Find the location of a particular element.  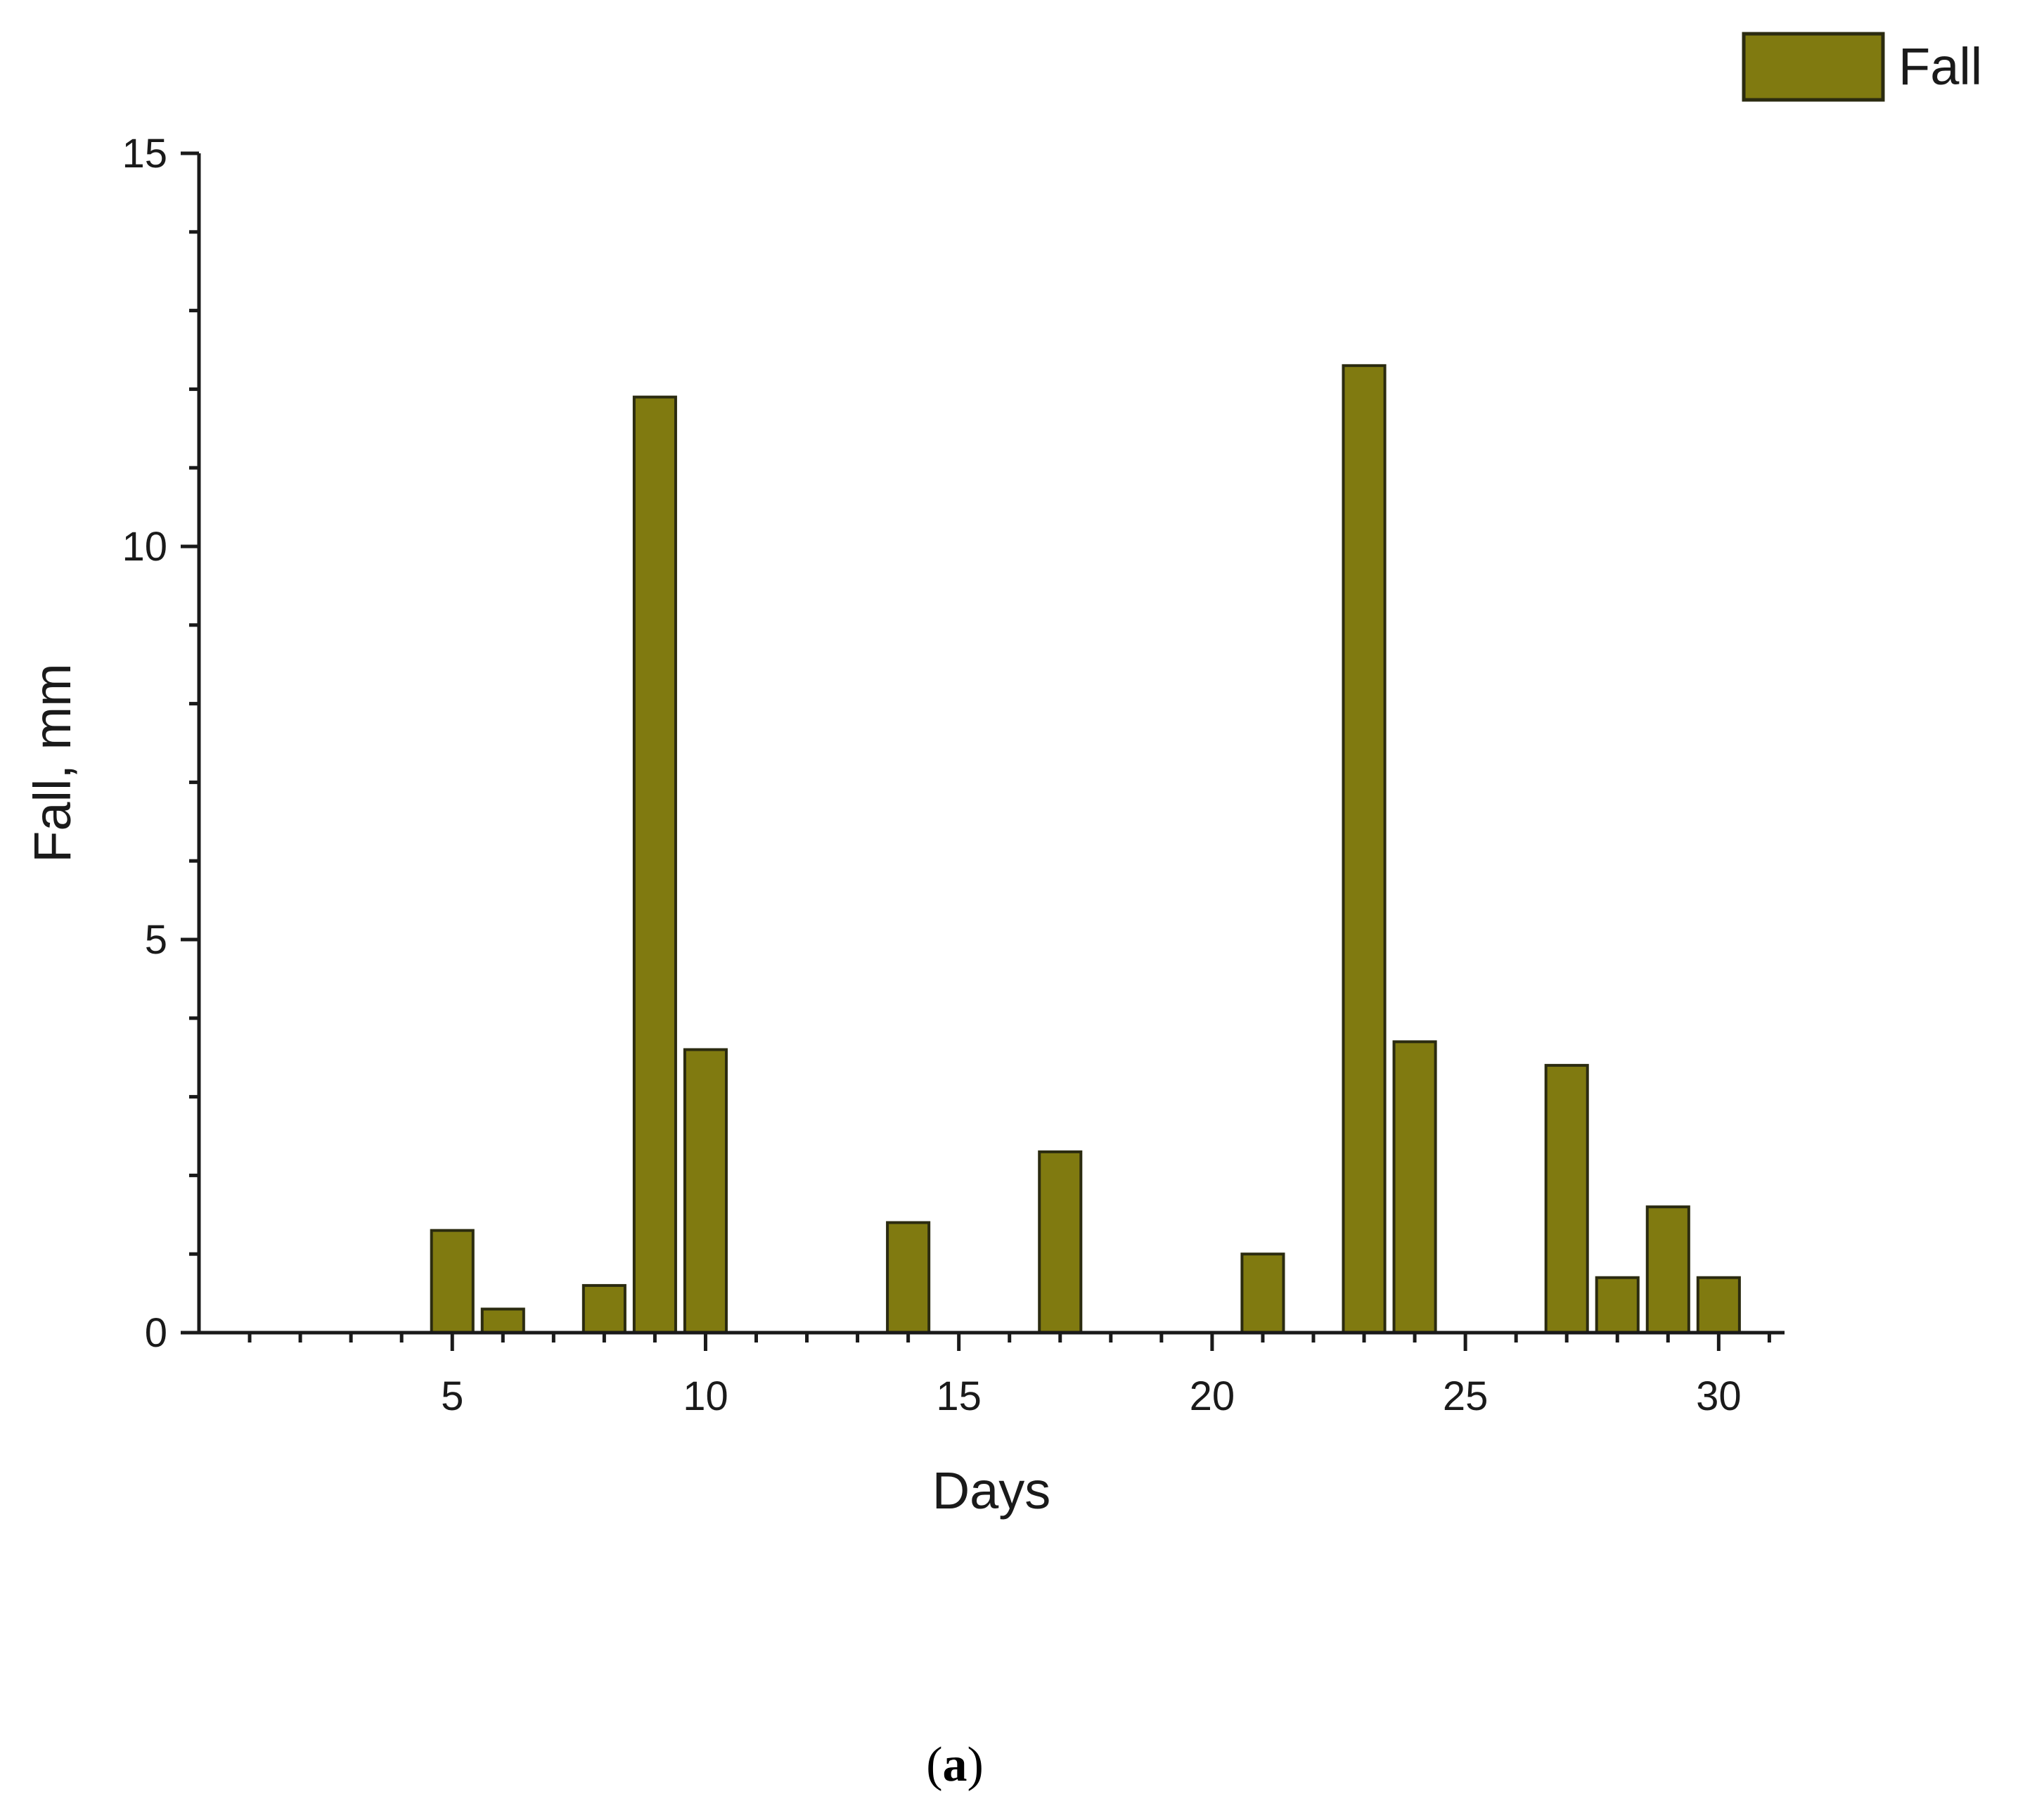

caption-close-paren: ) is located at coordinates (976, 1765).